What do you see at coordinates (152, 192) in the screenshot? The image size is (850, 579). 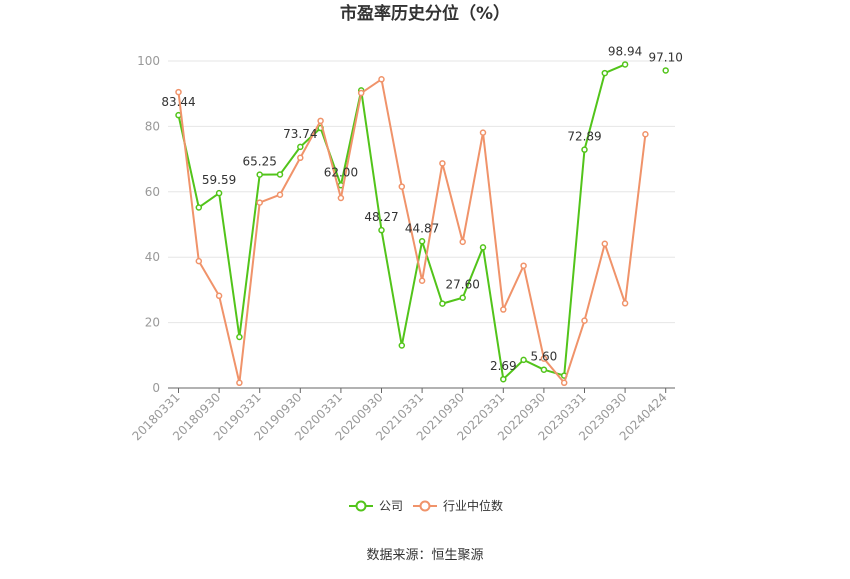 I see `y-tick-label: 60` at bounding box center [152, 192].